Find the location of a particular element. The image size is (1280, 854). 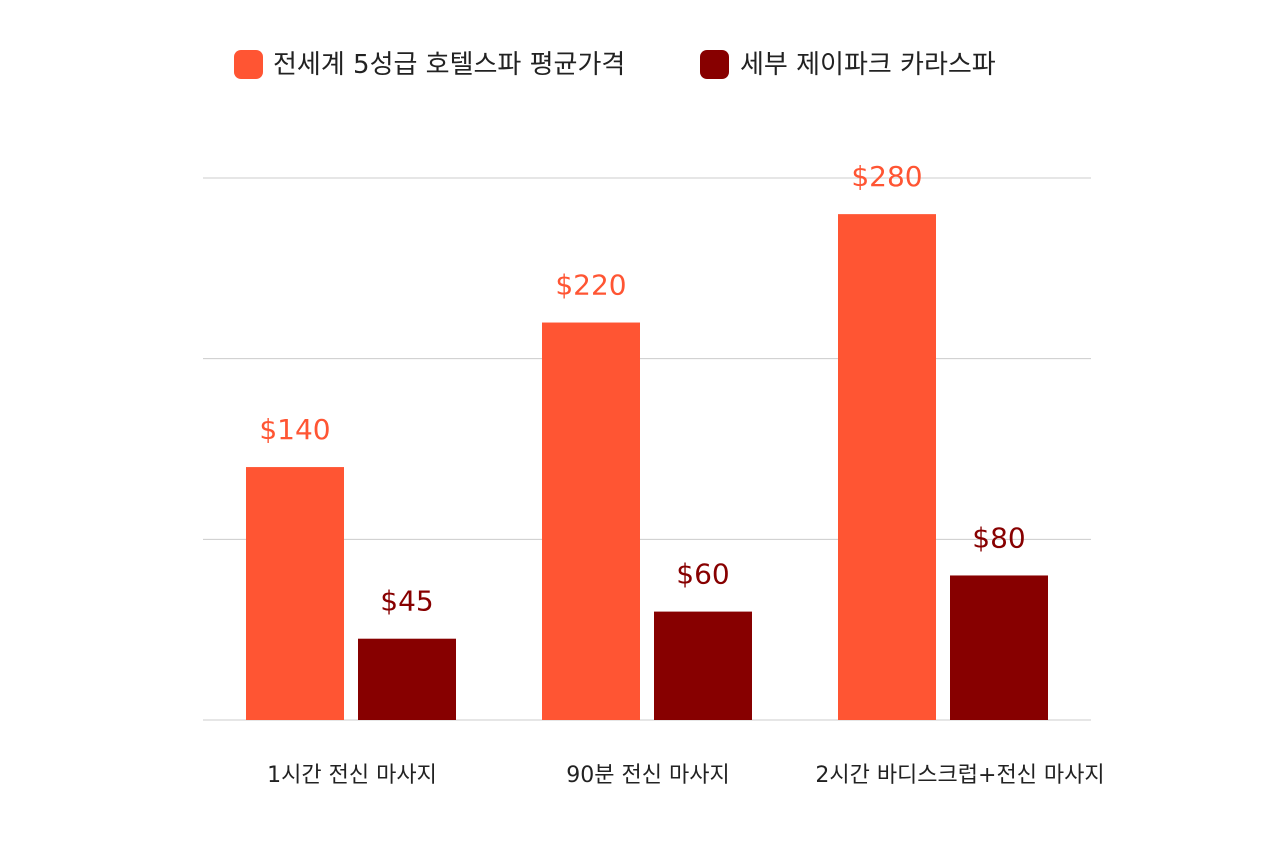

value-label-s0-c1: $220 is located at coordinates (590, 285).